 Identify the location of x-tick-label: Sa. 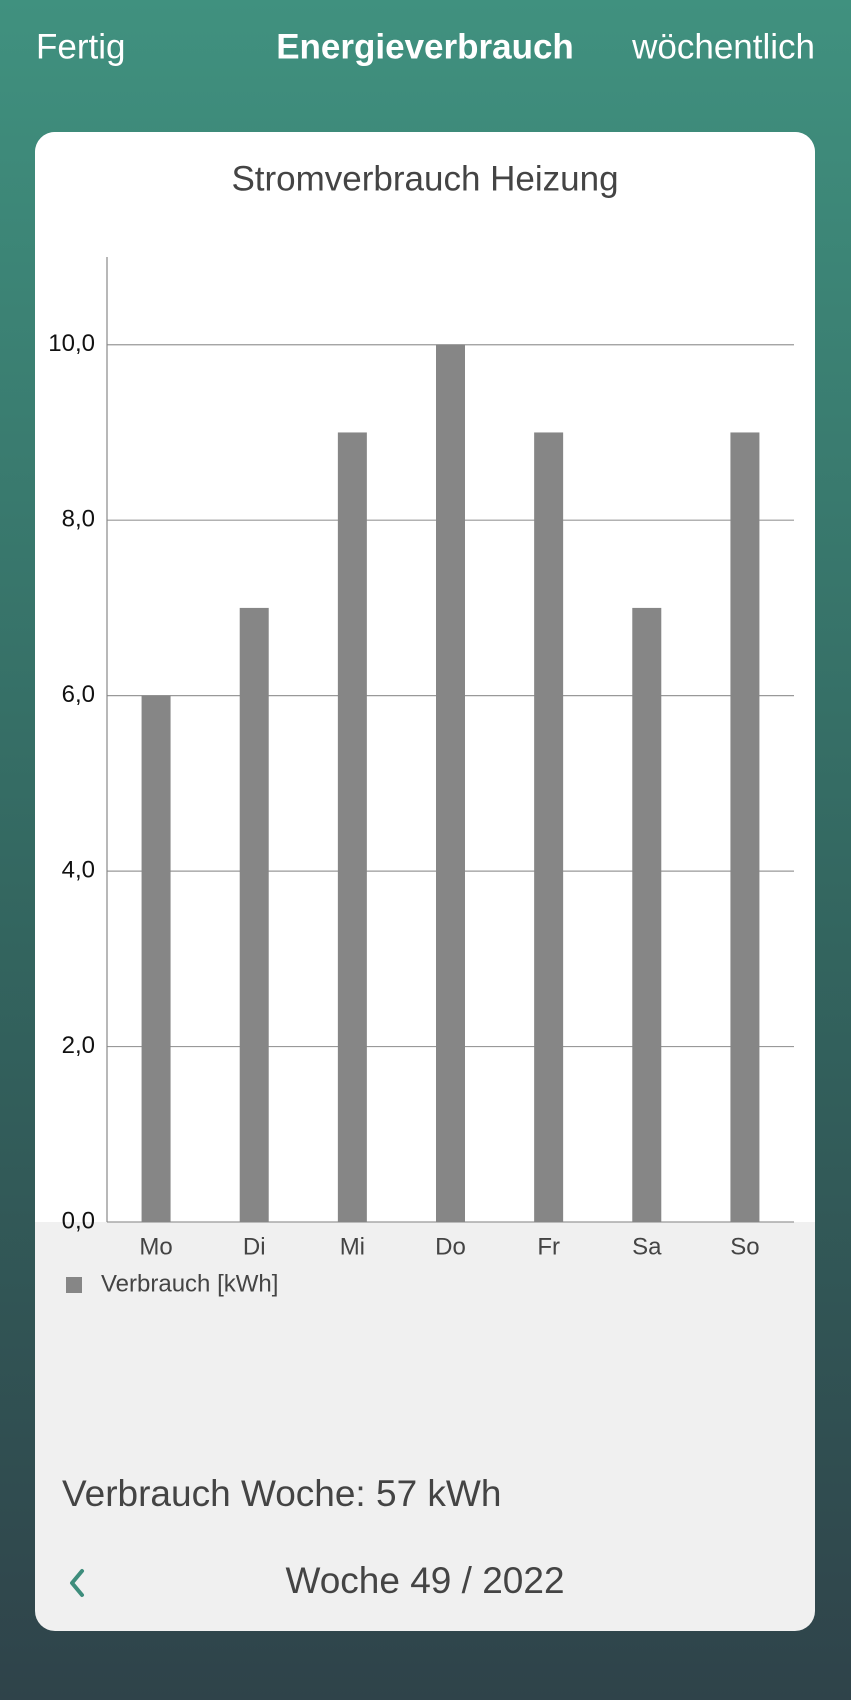
(647, 1246).